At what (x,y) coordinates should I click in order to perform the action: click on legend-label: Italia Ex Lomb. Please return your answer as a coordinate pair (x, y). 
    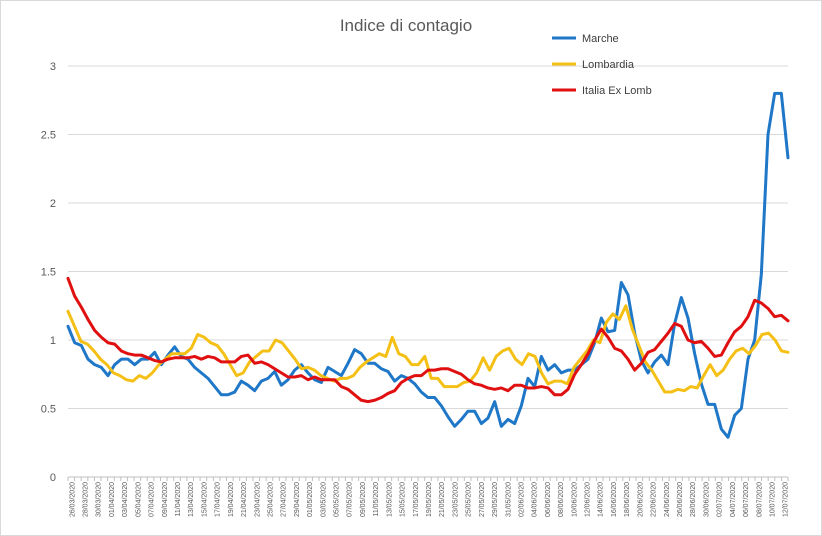
    Looking at the image, I should click on (617, 91).